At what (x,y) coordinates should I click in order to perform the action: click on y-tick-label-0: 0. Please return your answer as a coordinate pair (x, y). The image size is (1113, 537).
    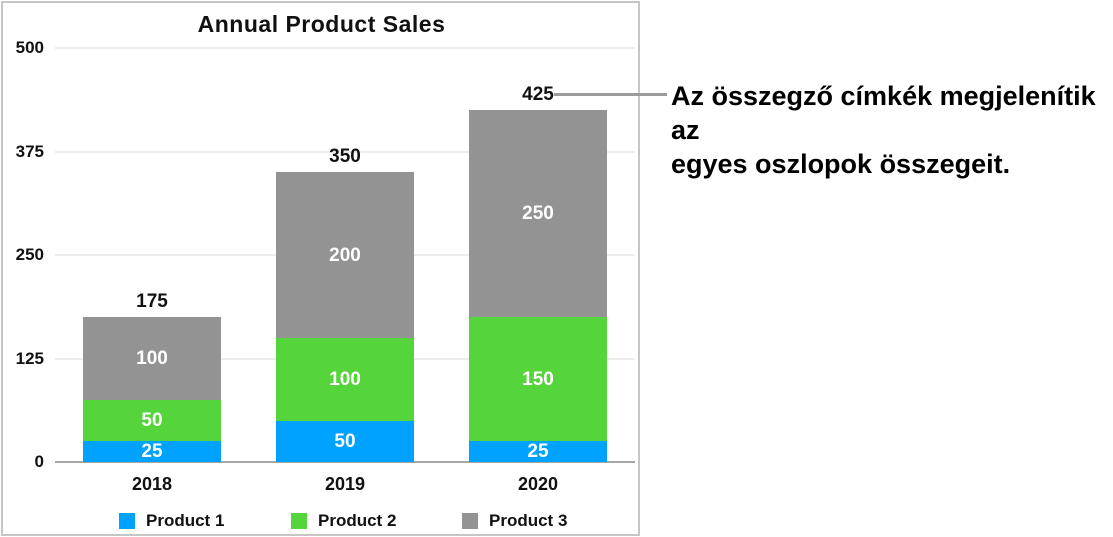
    Looking at the image, I should click on (39, 461).